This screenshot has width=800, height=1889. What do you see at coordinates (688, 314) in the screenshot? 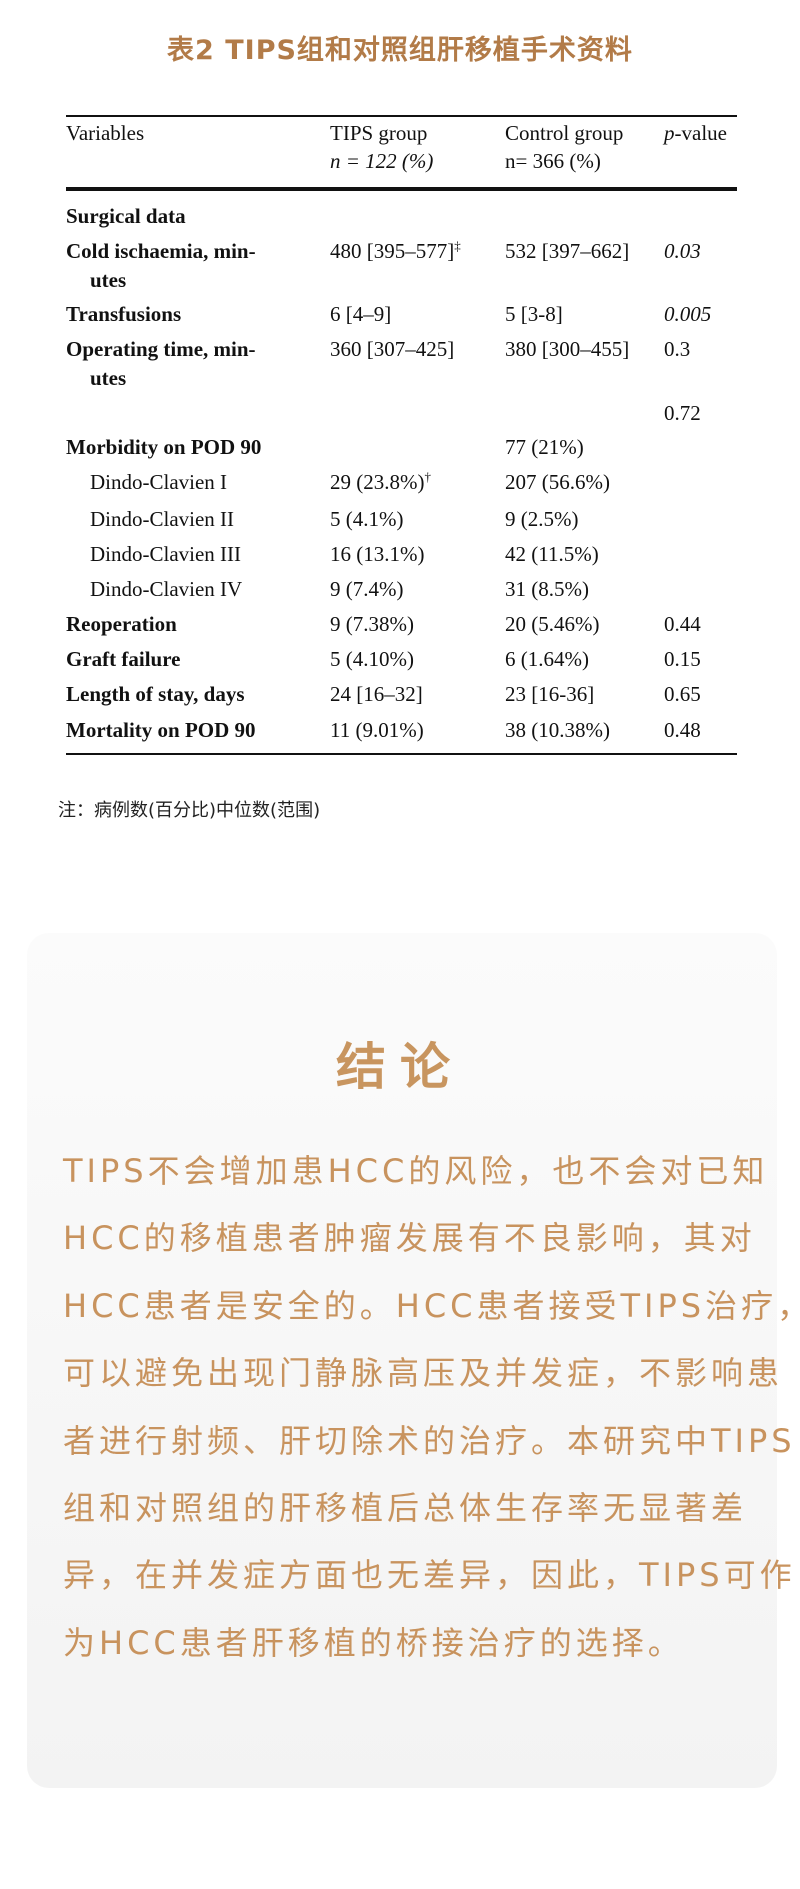
I see `p-value: 0.005` at bounding box center [688, 314].